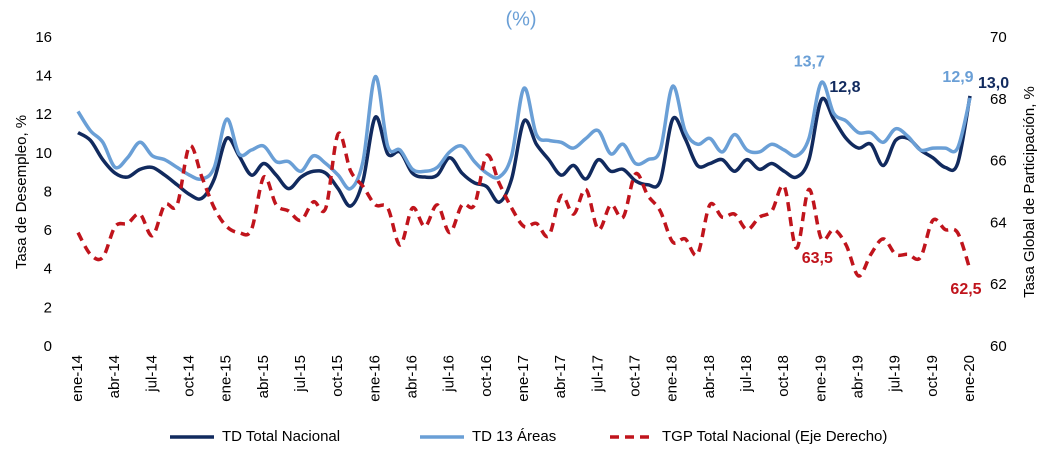  What do you see at coordinates (746, 374) in the screenshot?
I see `x-tick-label: jul-18` at bounding box center [746, 374].